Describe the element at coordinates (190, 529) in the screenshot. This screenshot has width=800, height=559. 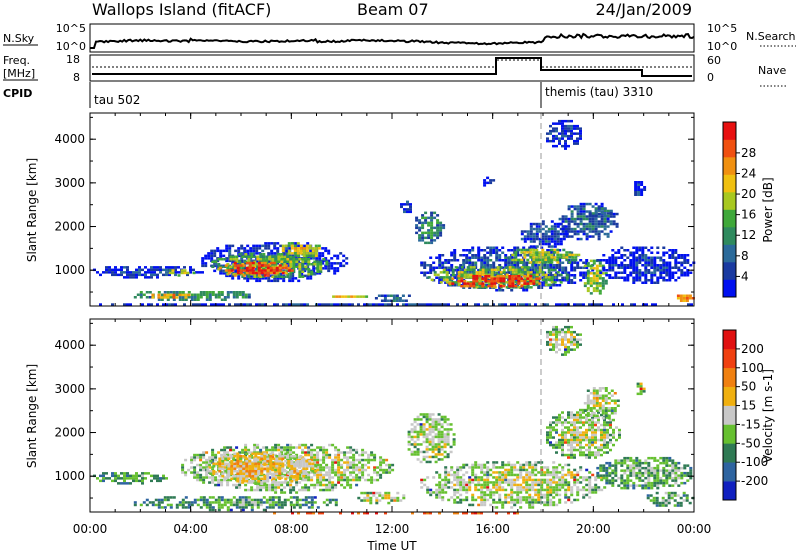
I see `x-tick-label: 04:00` at that location.